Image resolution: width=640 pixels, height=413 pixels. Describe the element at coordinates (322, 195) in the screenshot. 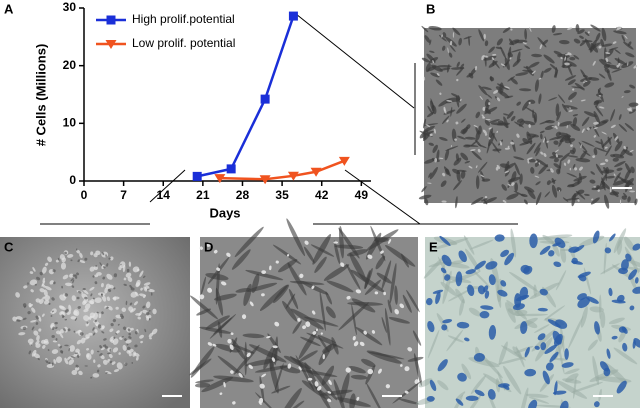

I see `x-tick-label: 42` at that location.